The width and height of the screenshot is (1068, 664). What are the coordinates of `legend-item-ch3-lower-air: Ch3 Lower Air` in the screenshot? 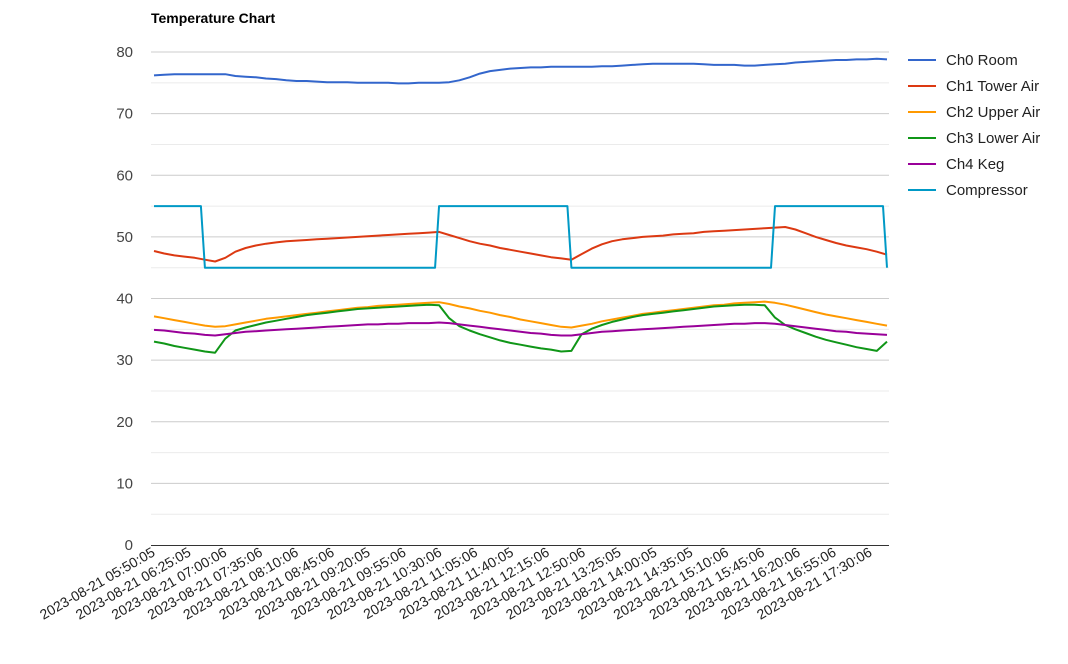 It's located at (974, 138).